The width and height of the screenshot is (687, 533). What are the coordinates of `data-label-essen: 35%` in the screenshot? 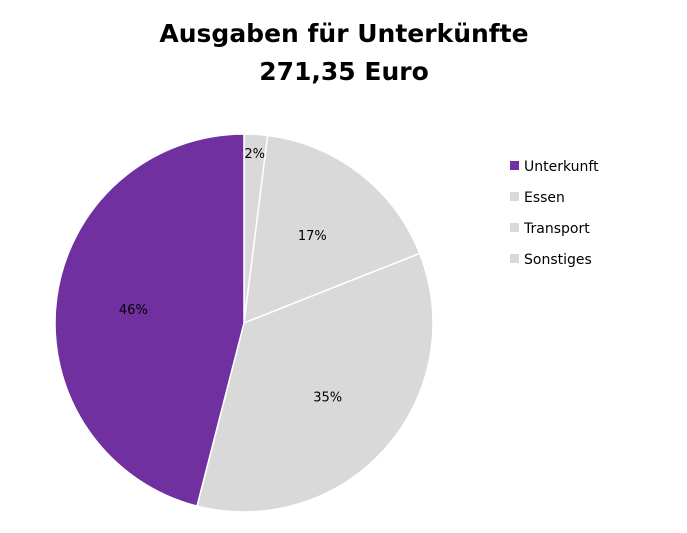 It's located at (327, 398).